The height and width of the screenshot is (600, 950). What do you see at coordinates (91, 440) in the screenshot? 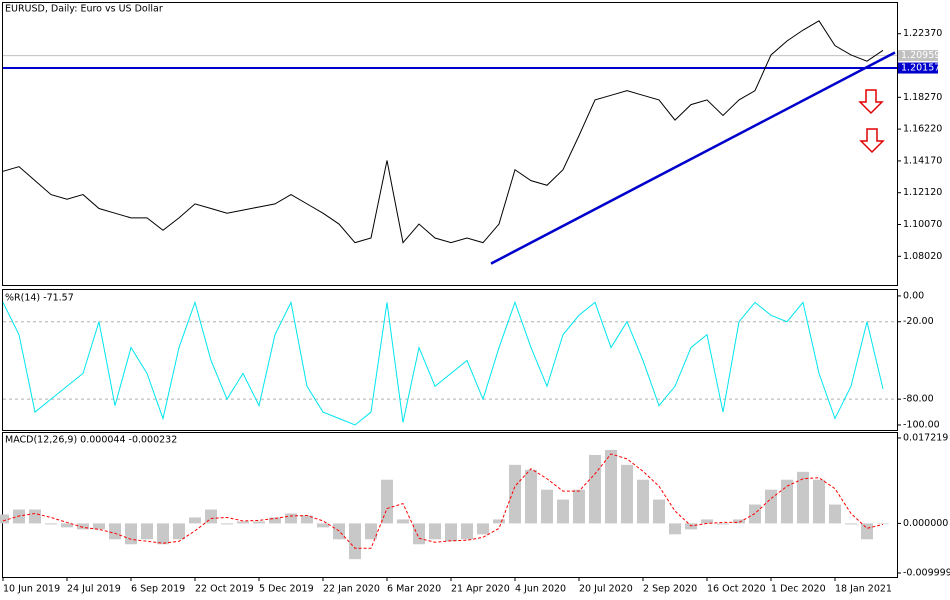
I see `indicator-title: MACD(12,26,9) 0.000044 -0.000232` at bounding box center [91, 440].